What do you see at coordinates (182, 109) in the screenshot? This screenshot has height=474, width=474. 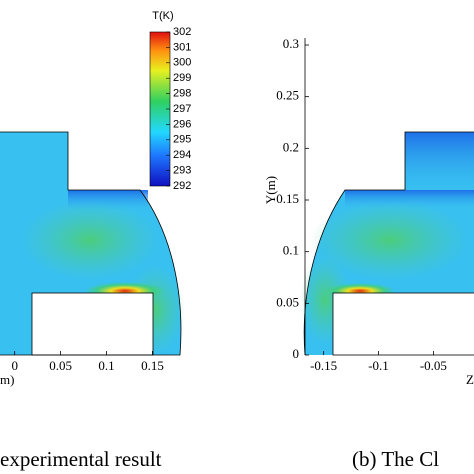 I see `colorbar-tick-label: 297` at bounding box center [182, 109].